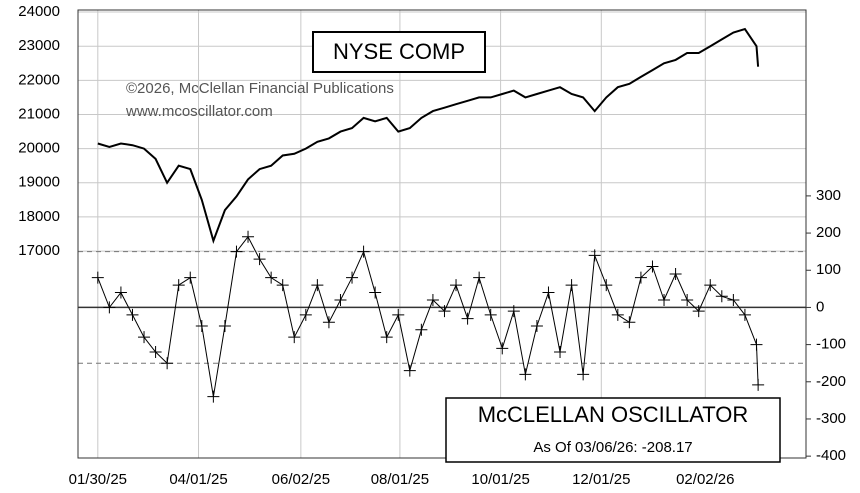 The image size is (860, 493). I want to click on copyright: ©2026, McClellan Financial Publications, so click(260, 88).